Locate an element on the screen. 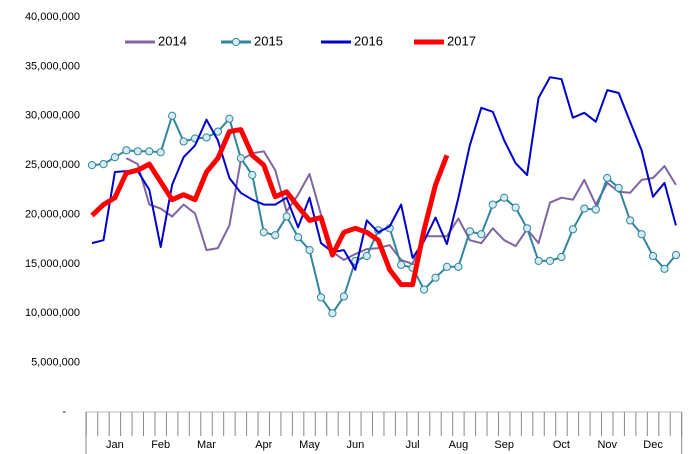 The image size is (692, 454). x-tick-label: Jun is located at coordinates (355, 445).